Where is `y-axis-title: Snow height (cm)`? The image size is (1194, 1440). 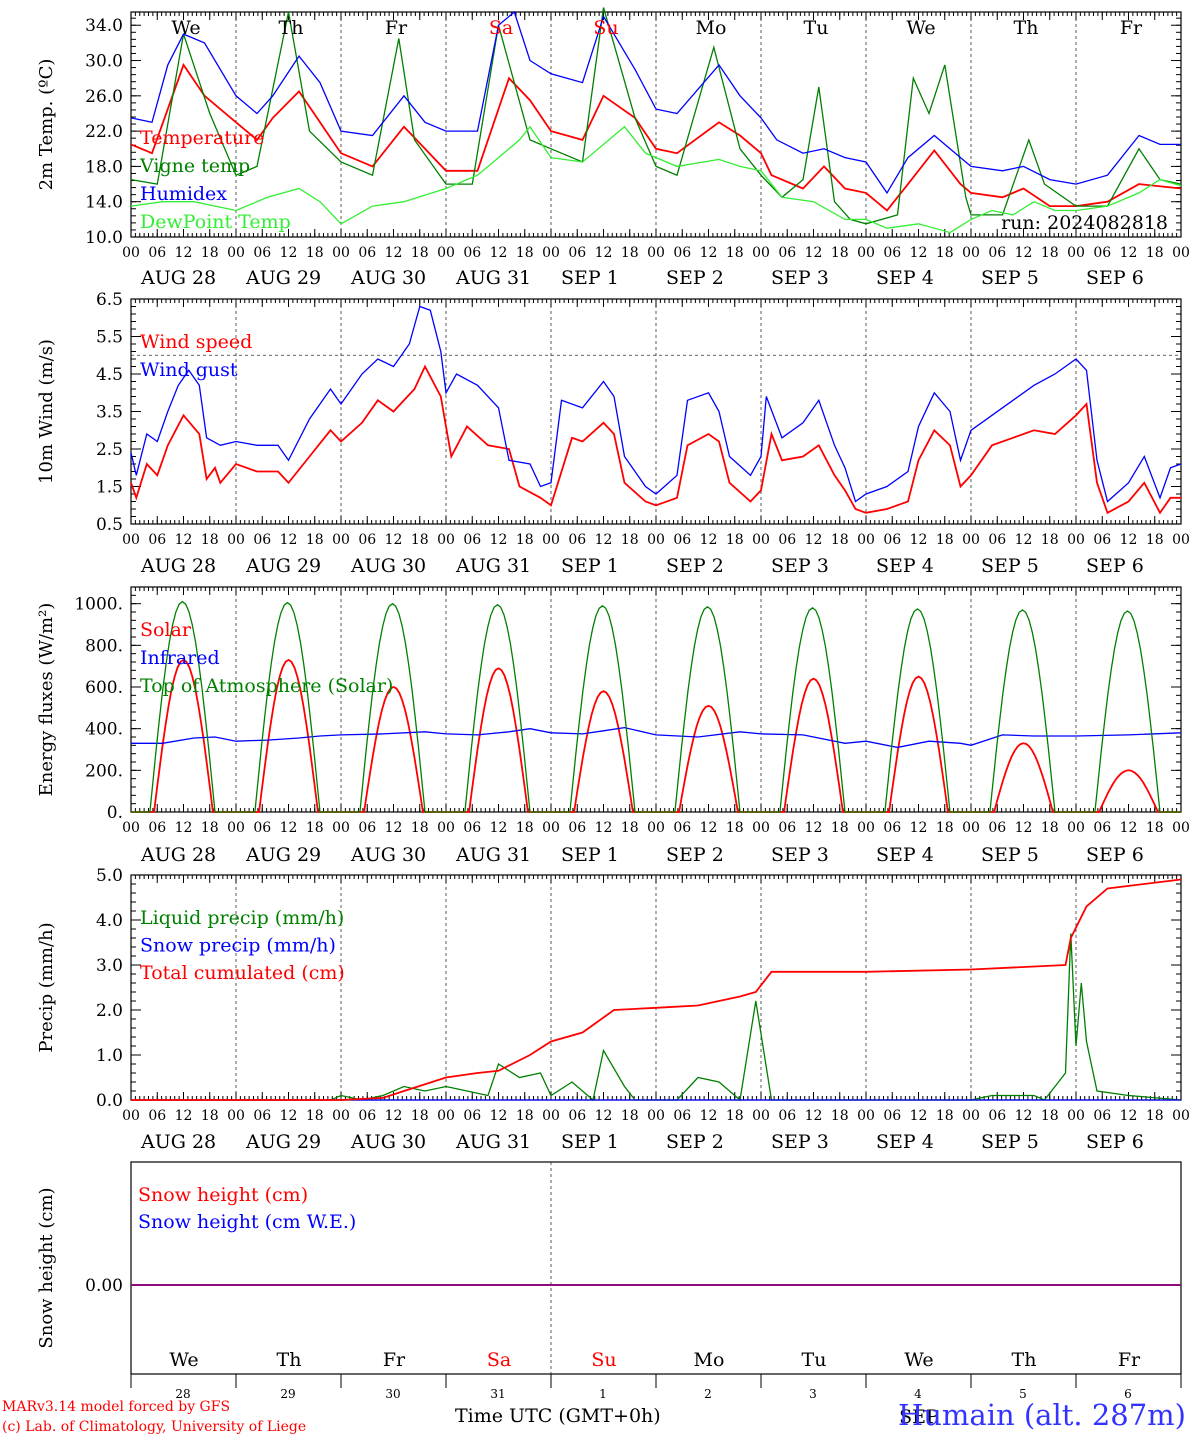
y-axis-title: Snow height (cm) is located at coordinates (46, 1267).